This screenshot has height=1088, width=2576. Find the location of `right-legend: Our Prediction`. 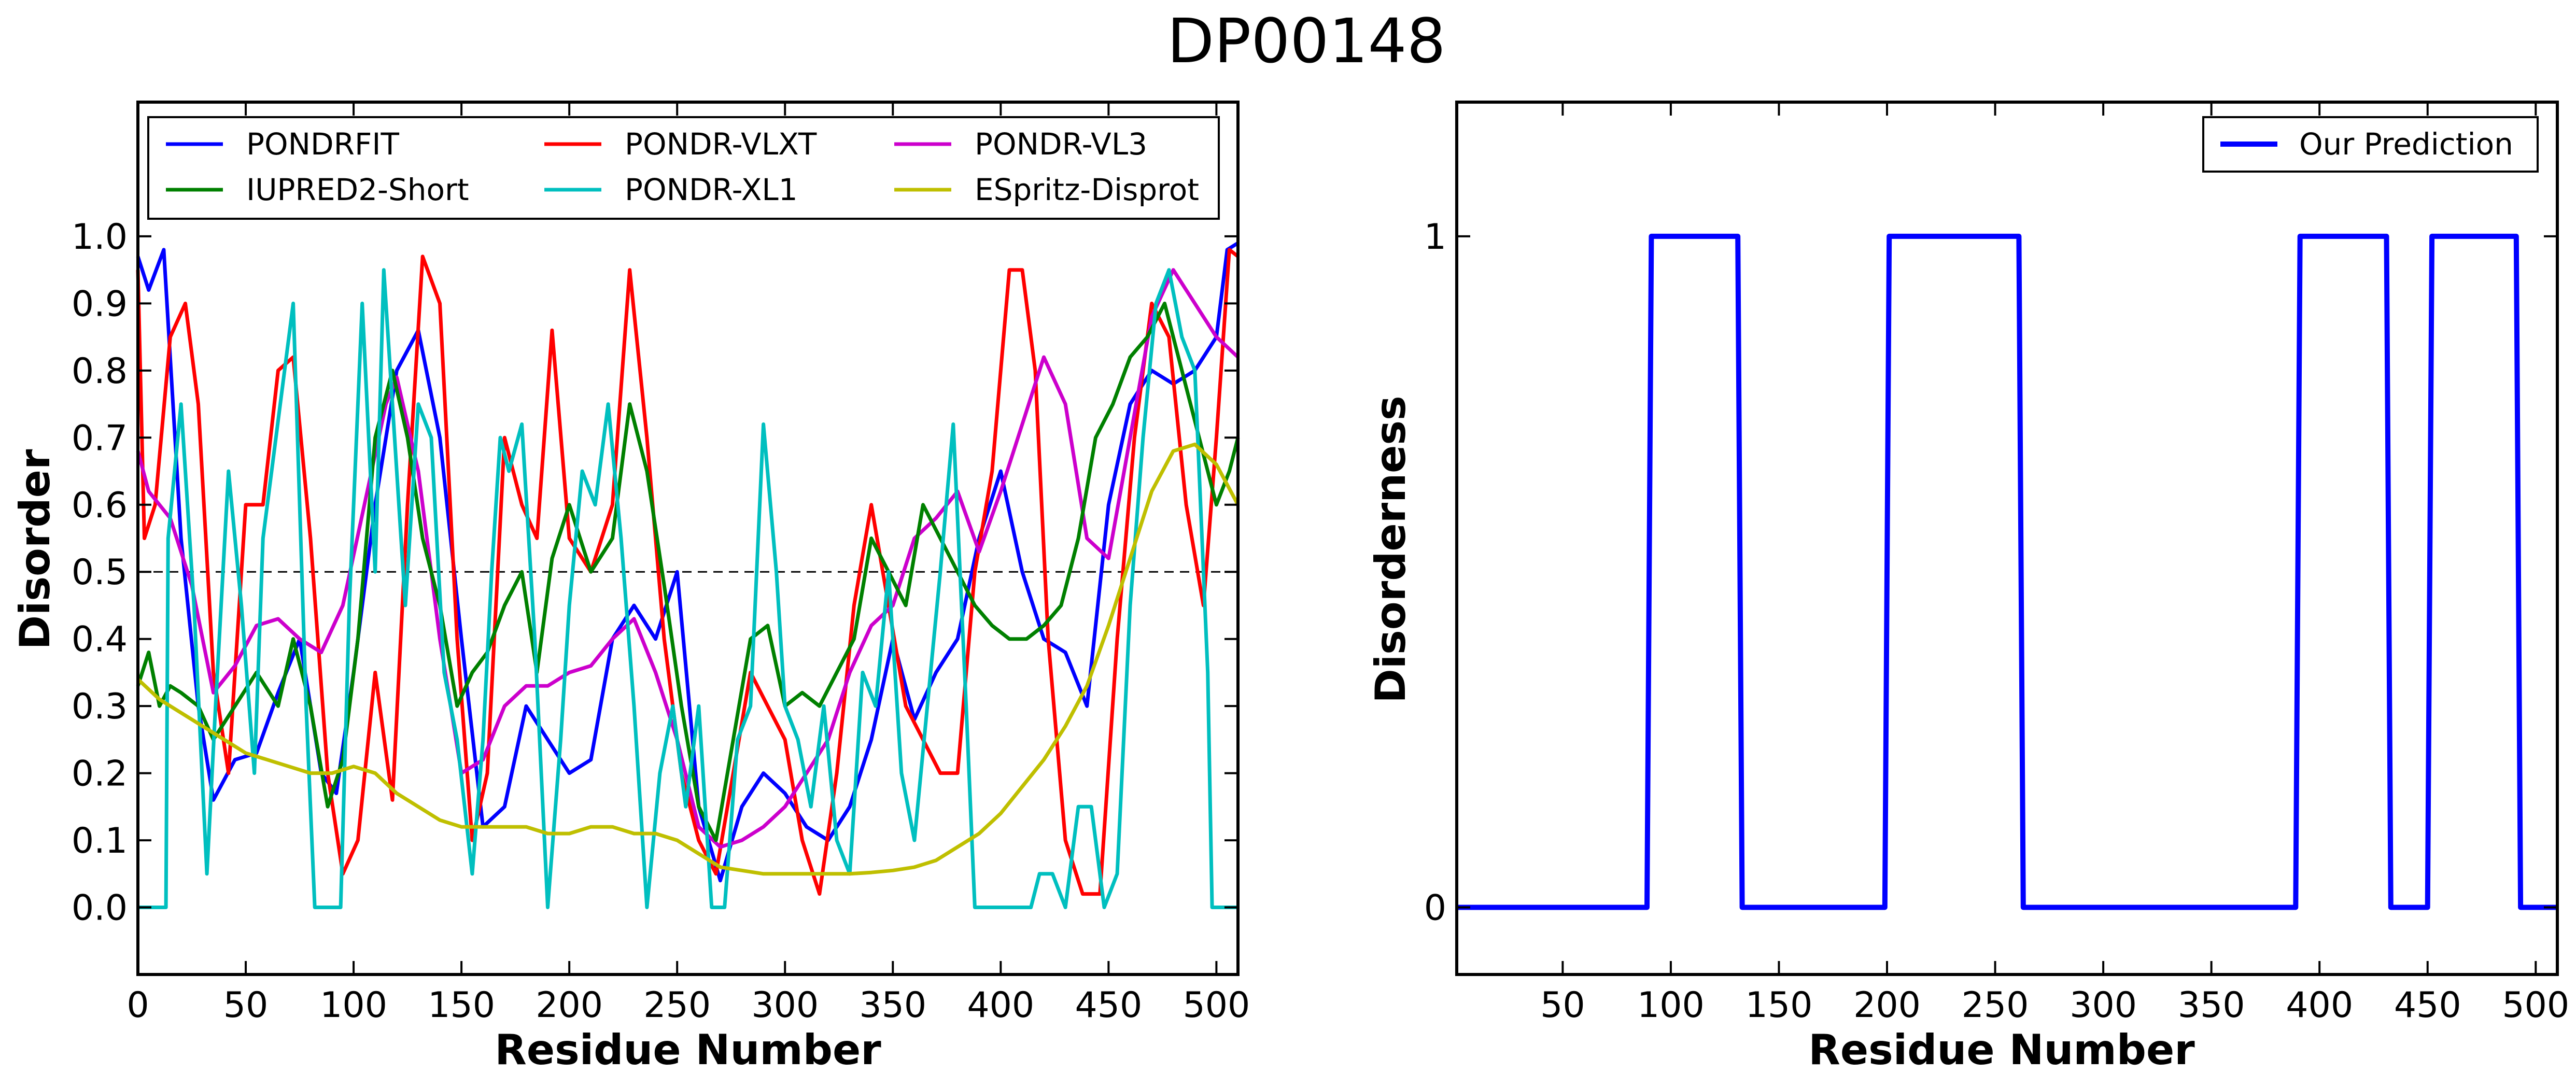

right-legend: Our Prediction is located at coordinates (2370, 145).